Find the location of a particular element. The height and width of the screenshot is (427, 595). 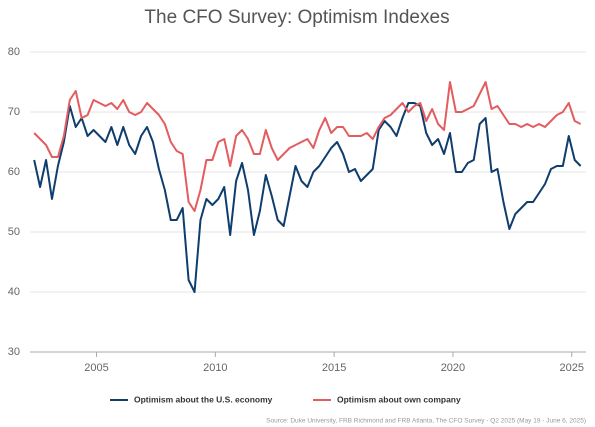

legend-label: Optimism about own company is located at coordinates (399, 399).